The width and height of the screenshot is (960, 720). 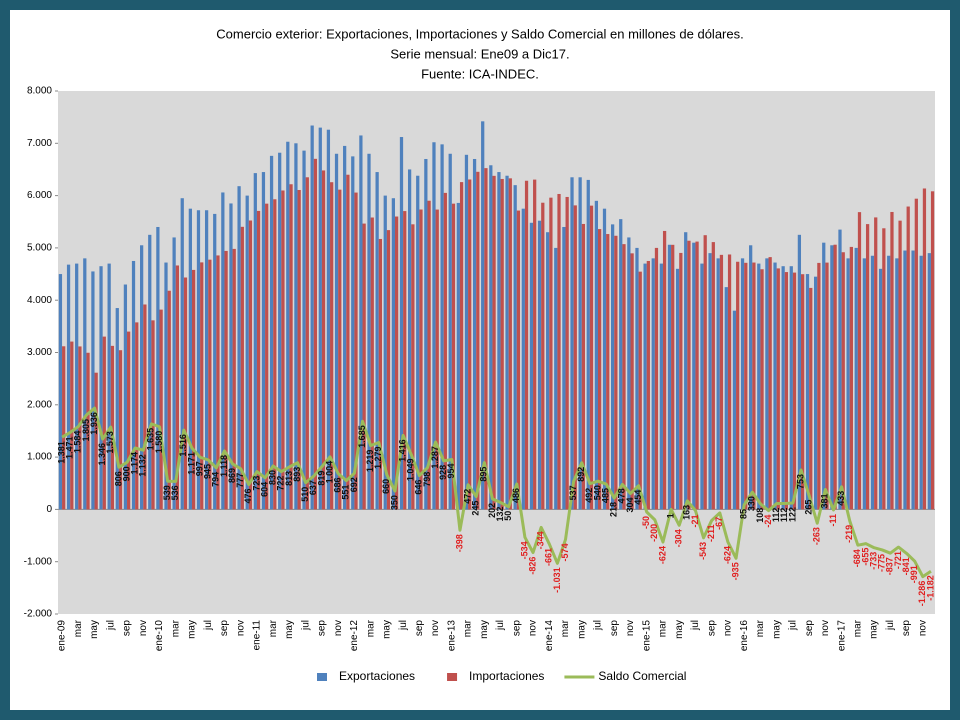 What do you see at coordinates (922, 594) in the screenshot?
I see `data-label: -1.286` at bounding box center [922, 594].